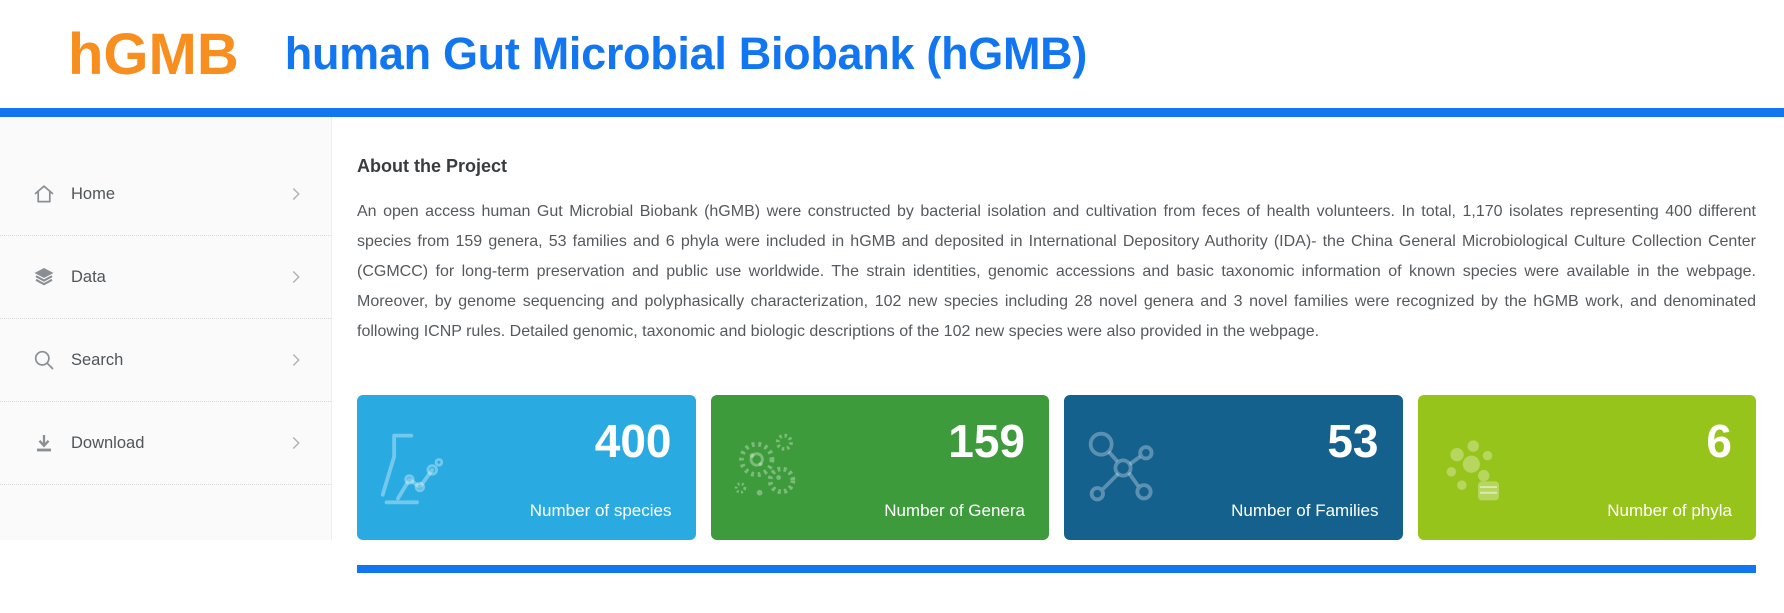  Describe the element at coordinates (1233, 467) in the screenshot. I see `stat-card-families: 53 Number of Families` at that location.